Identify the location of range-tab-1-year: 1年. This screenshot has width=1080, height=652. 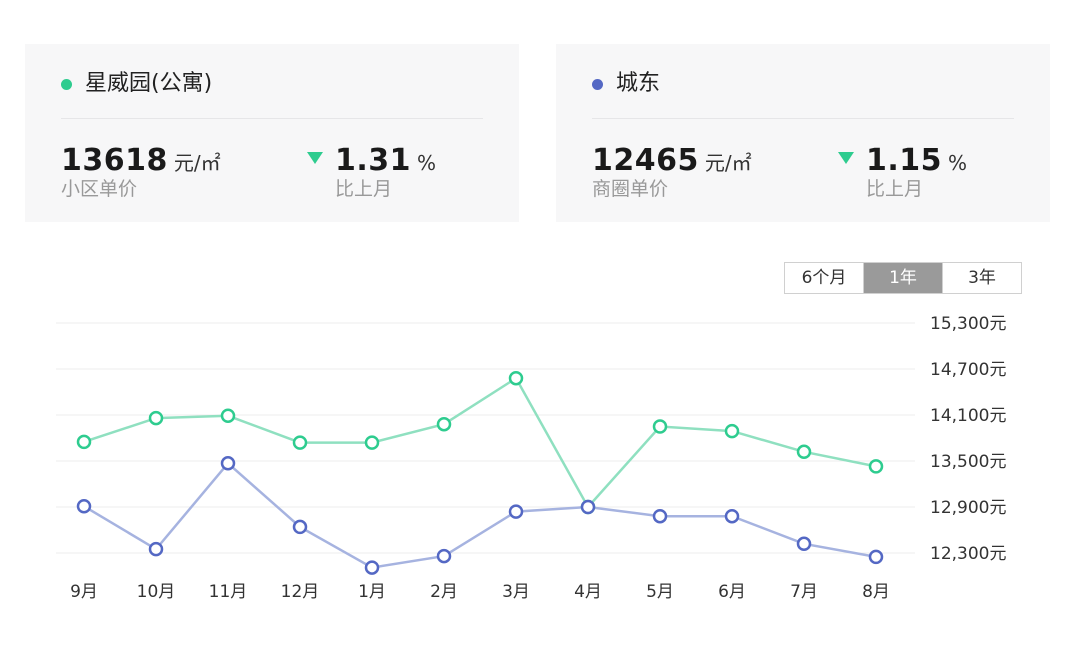
(902, 278).